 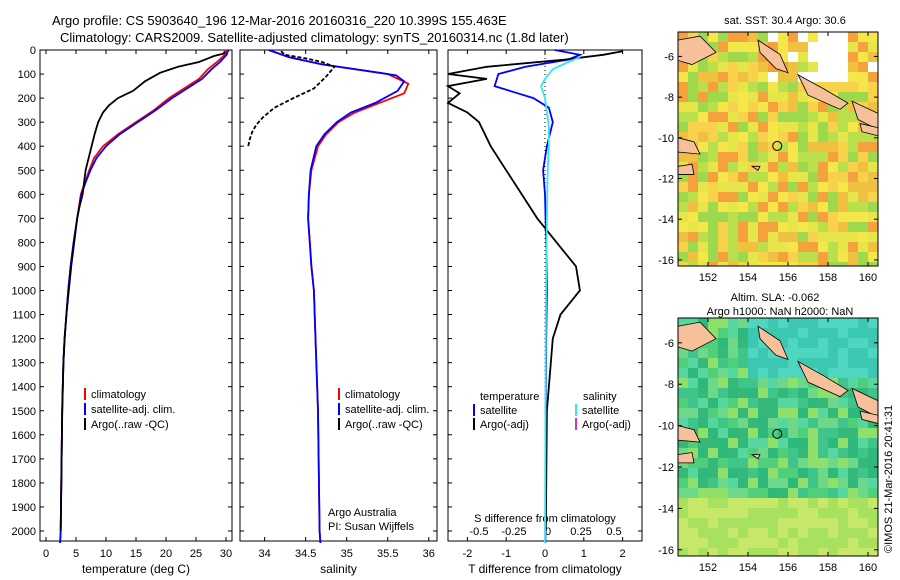 I want to click on y-tick-label: 0, so click(x=33, y=51).